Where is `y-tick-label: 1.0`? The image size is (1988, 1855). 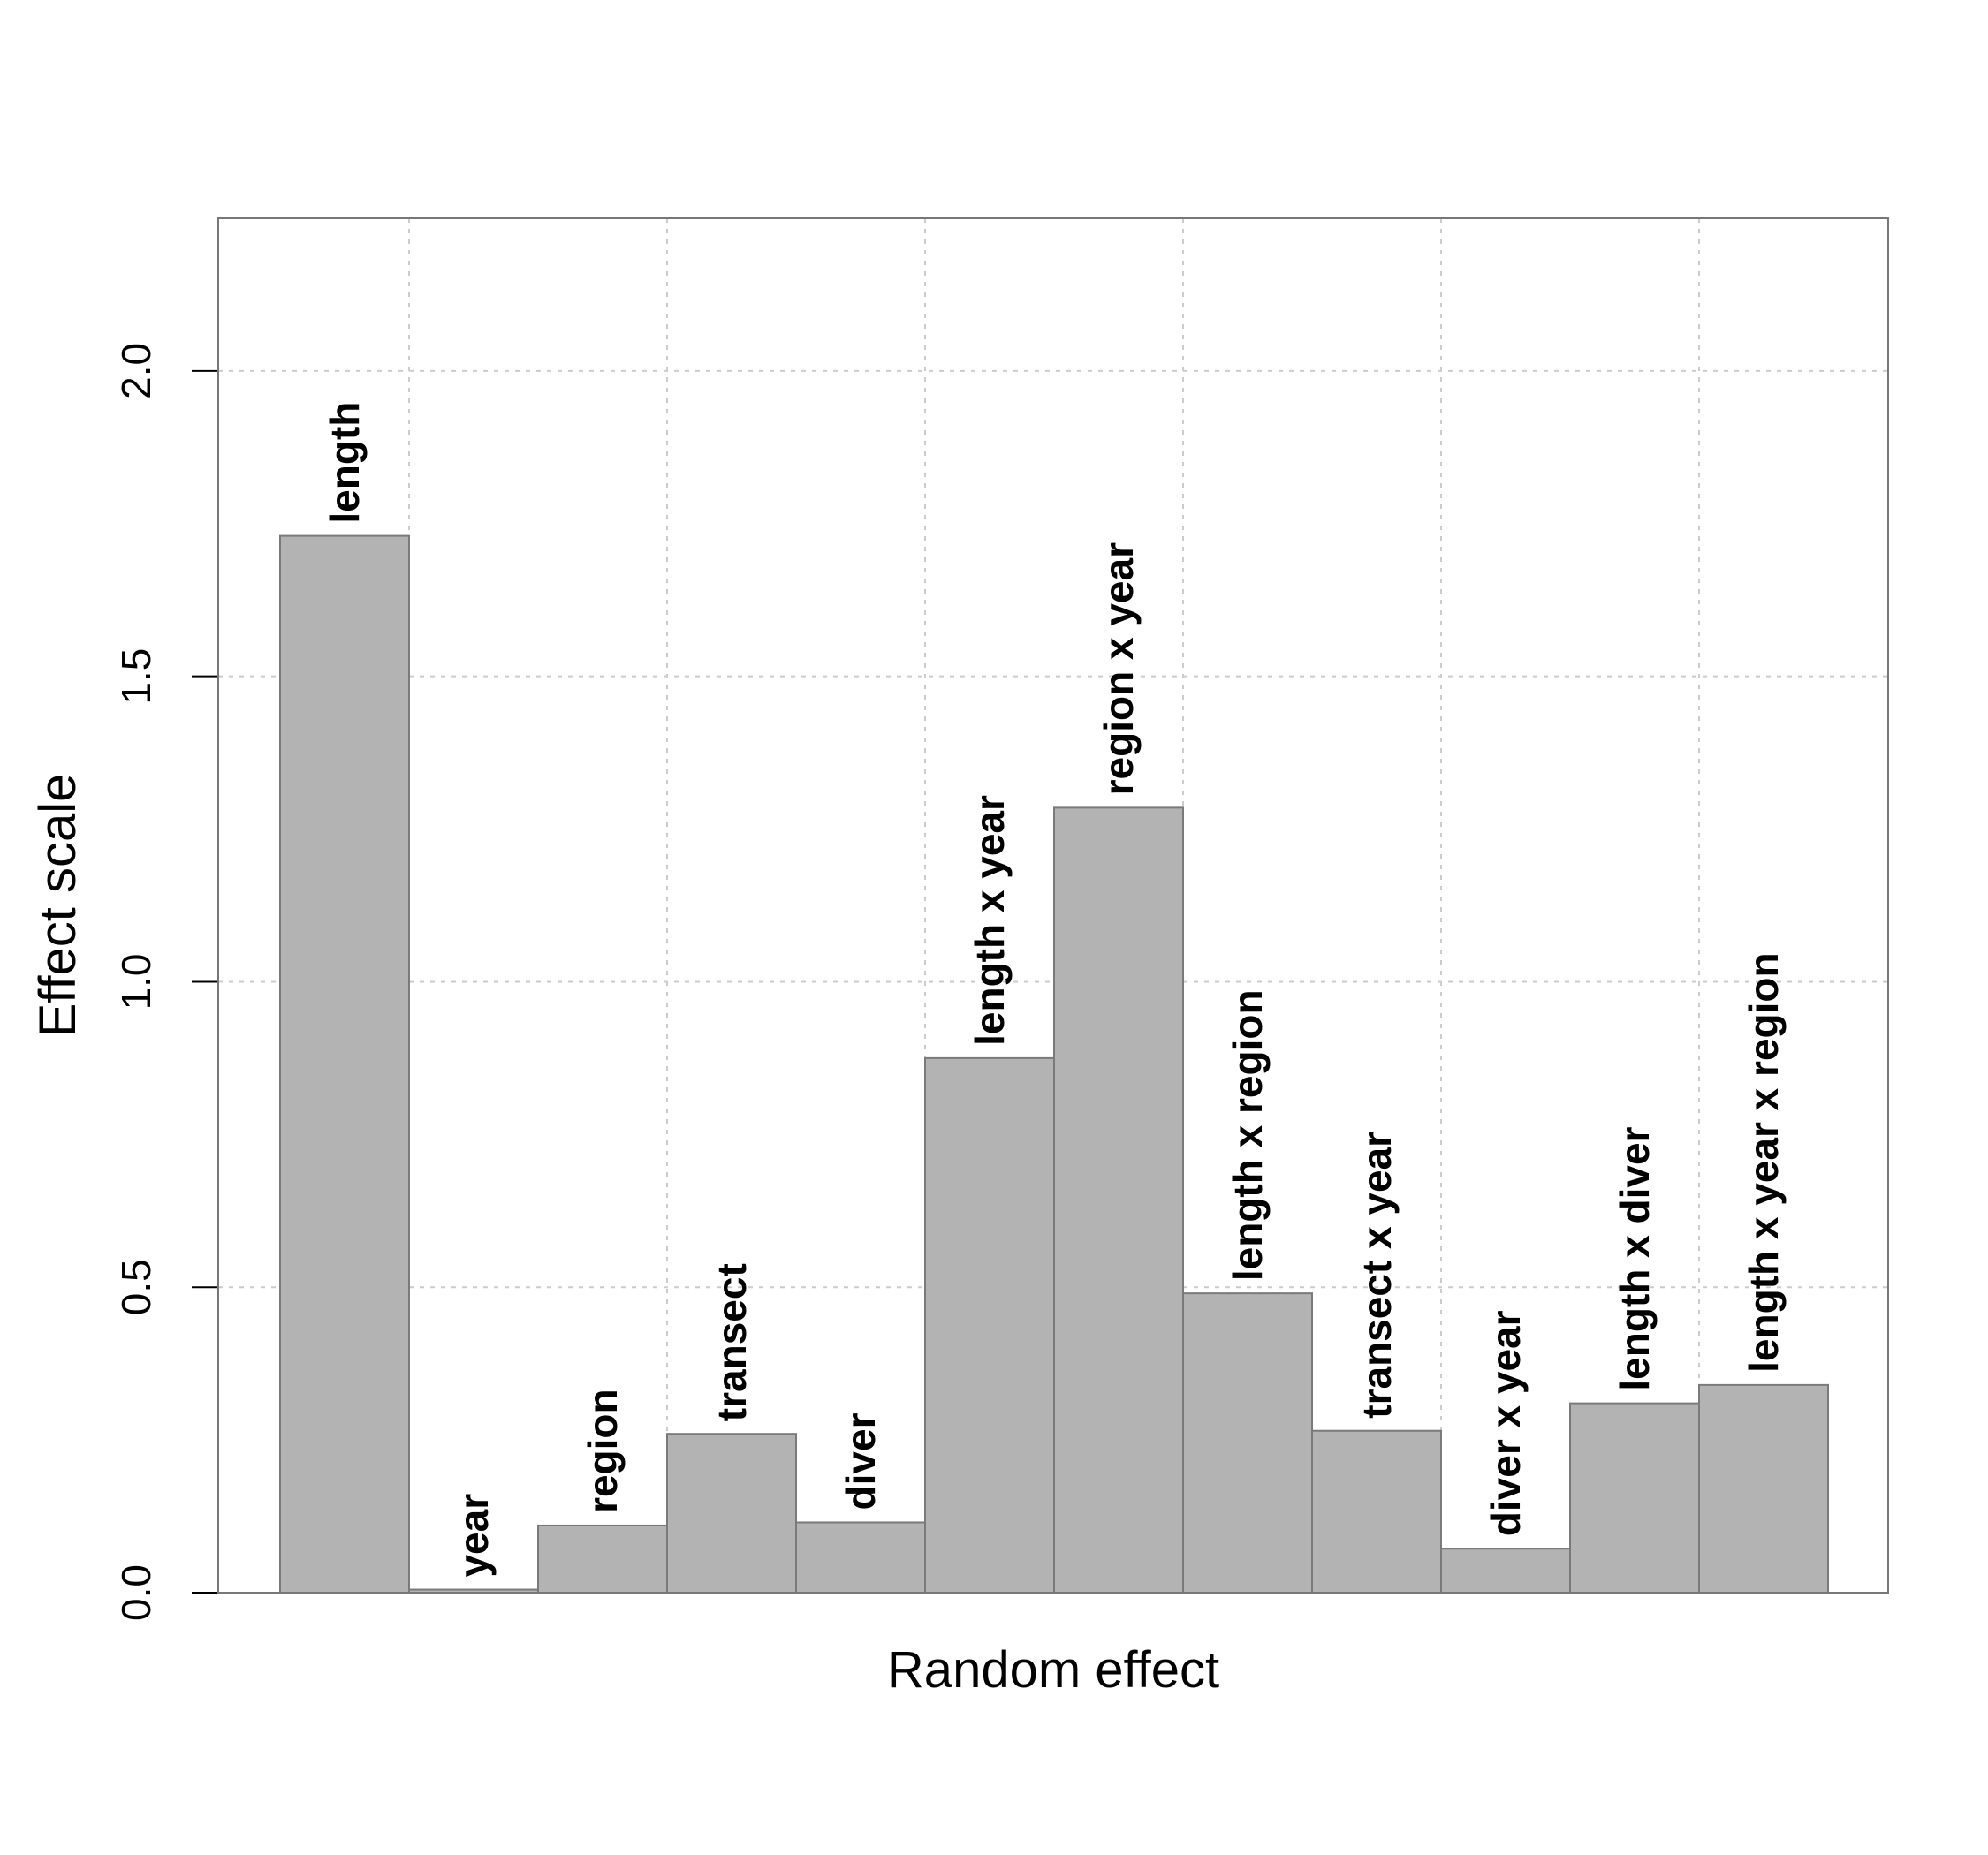 y-tick-label: 1.0 is located at coordinates (136, 981).